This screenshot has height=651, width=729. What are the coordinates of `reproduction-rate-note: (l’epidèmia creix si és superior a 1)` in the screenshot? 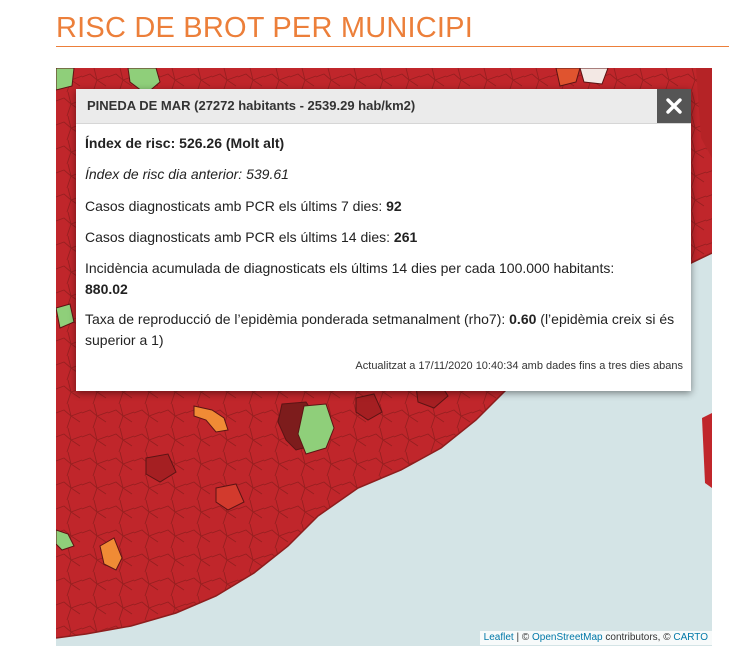 It's located at (380, 329).